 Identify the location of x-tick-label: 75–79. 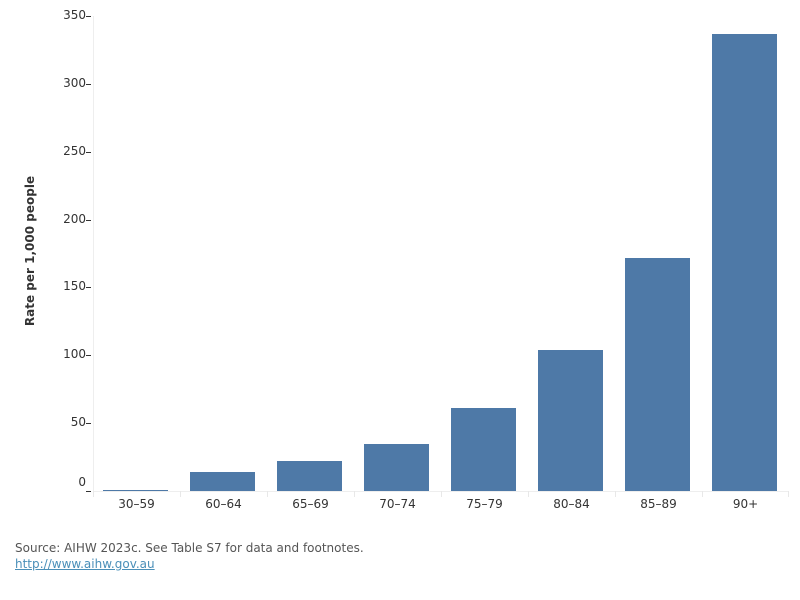
(484, 504).